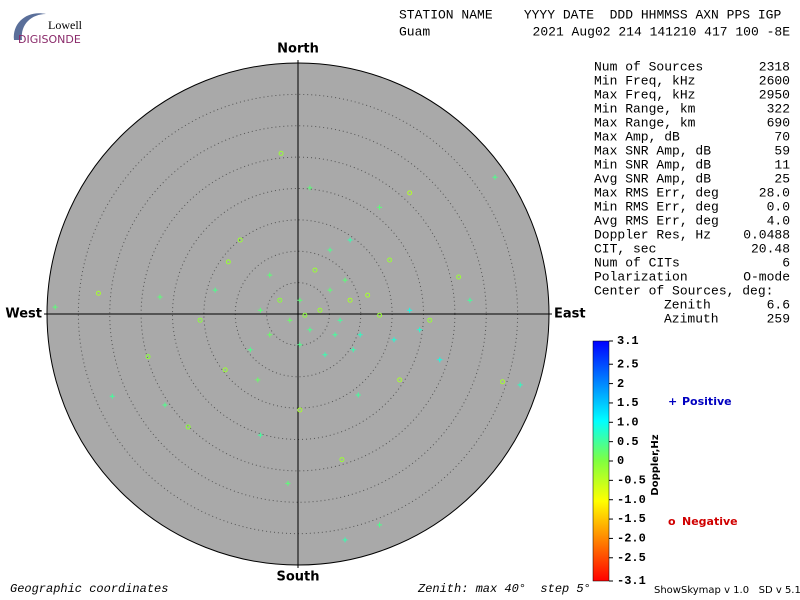 Image resolution: width=800 pixels, height=600 pixels. I want to click on direction-south: South, so click(297, 577).